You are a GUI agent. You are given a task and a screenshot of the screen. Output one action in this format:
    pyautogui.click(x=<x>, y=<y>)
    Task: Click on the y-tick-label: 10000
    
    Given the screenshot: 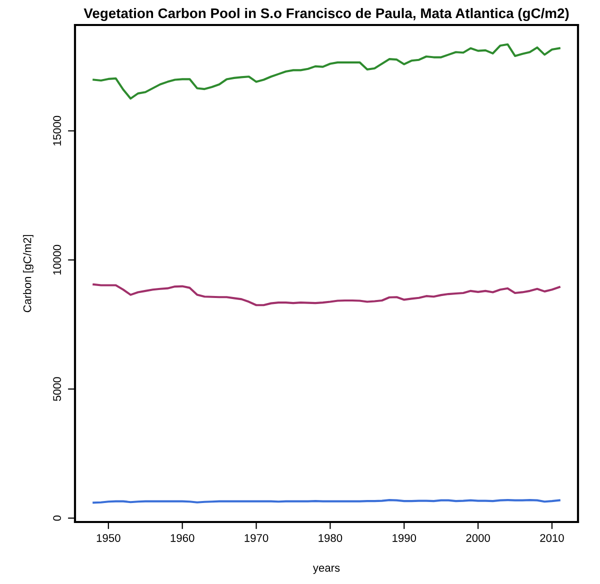 What is the action you would take?
    pyautogui.click(x=57, y=259)
    